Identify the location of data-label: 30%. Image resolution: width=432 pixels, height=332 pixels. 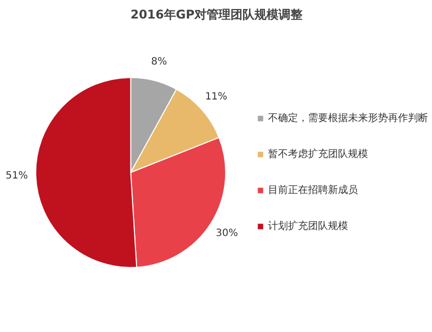
(227, 234).